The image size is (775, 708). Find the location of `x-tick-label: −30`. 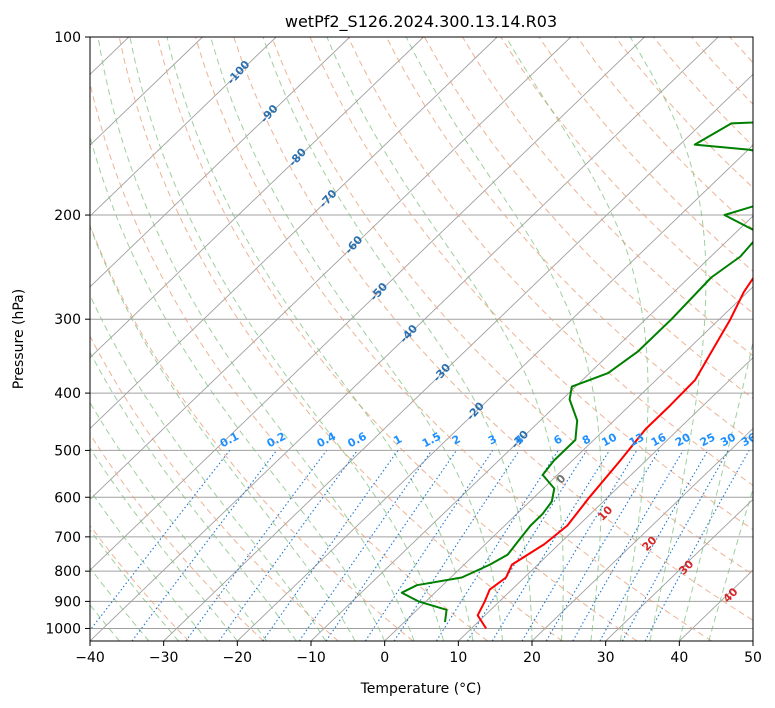

x-tick-label: −30 is located at coordinates (164, 658).